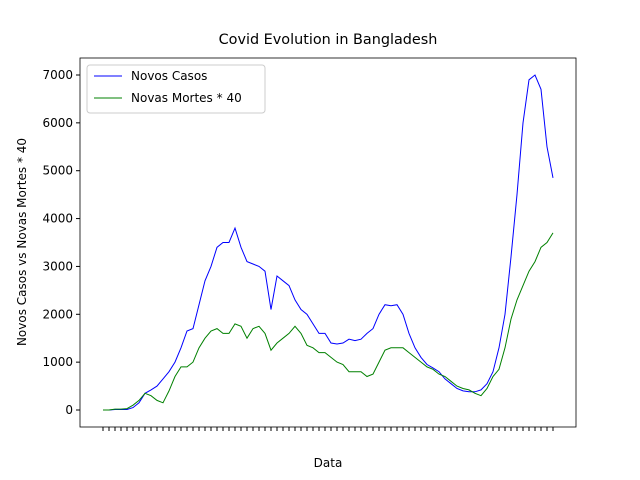  I want to click on y-tick-label: 2000, so click(57, 314).